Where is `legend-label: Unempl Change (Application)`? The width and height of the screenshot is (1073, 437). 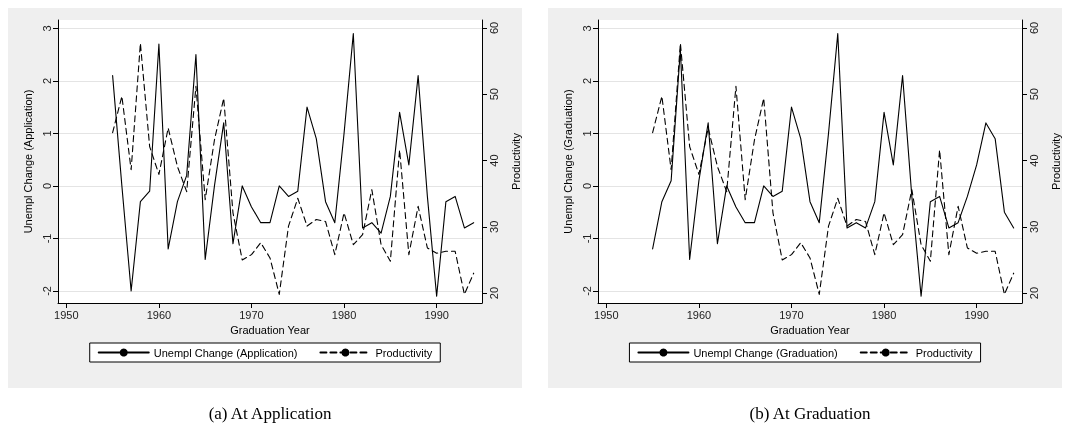 legend-label: Unempl Change (Application) is located at coordinates (225, 352).